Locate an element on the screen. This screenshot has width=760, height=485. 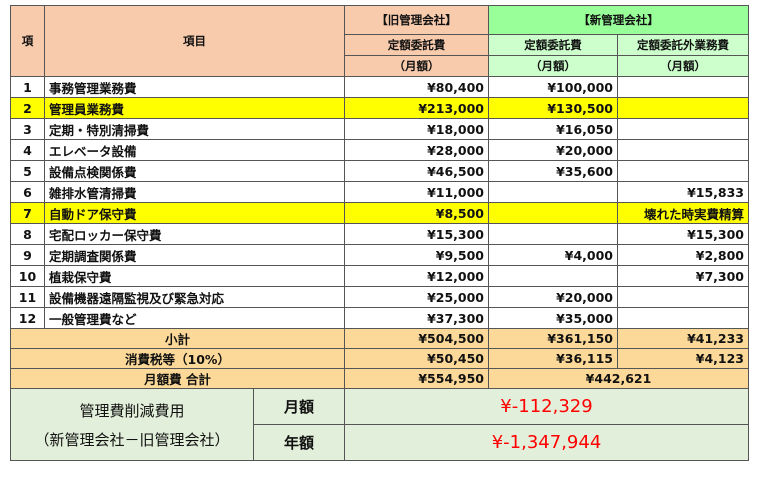
row-no: 5 is located at coordinates (27, 171).